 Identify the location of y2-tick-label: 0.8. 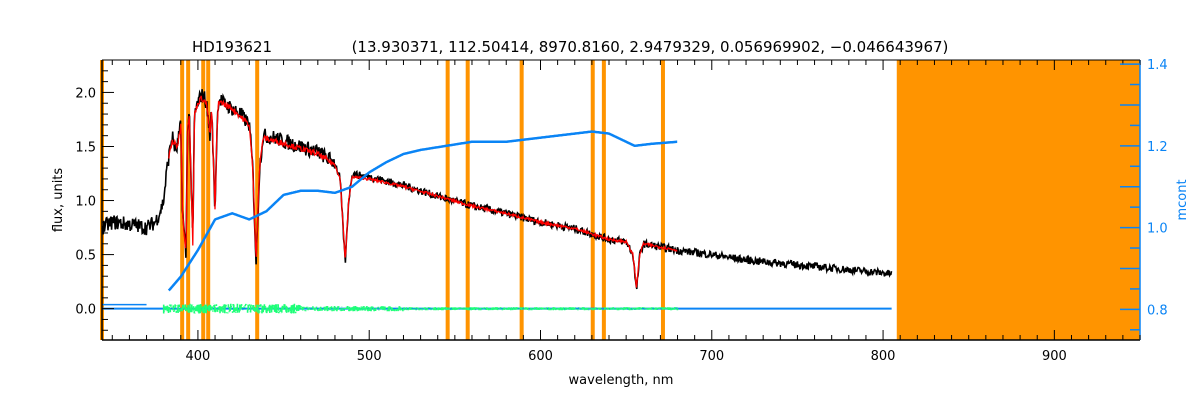
(1157, 310).